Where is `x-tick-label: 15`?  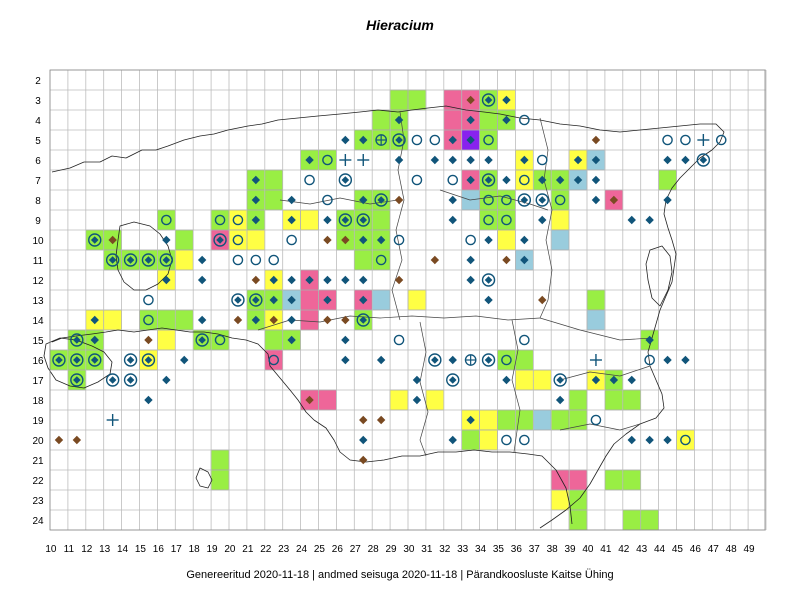 x-tick-label: 15 is located at coordinates (141, 549).